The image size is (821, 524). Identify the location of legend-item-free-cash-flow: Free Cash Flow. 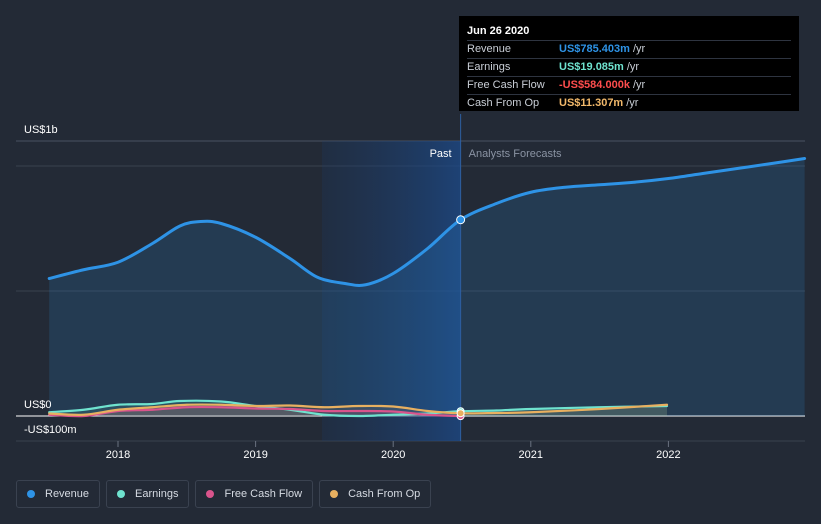
(254, 494).